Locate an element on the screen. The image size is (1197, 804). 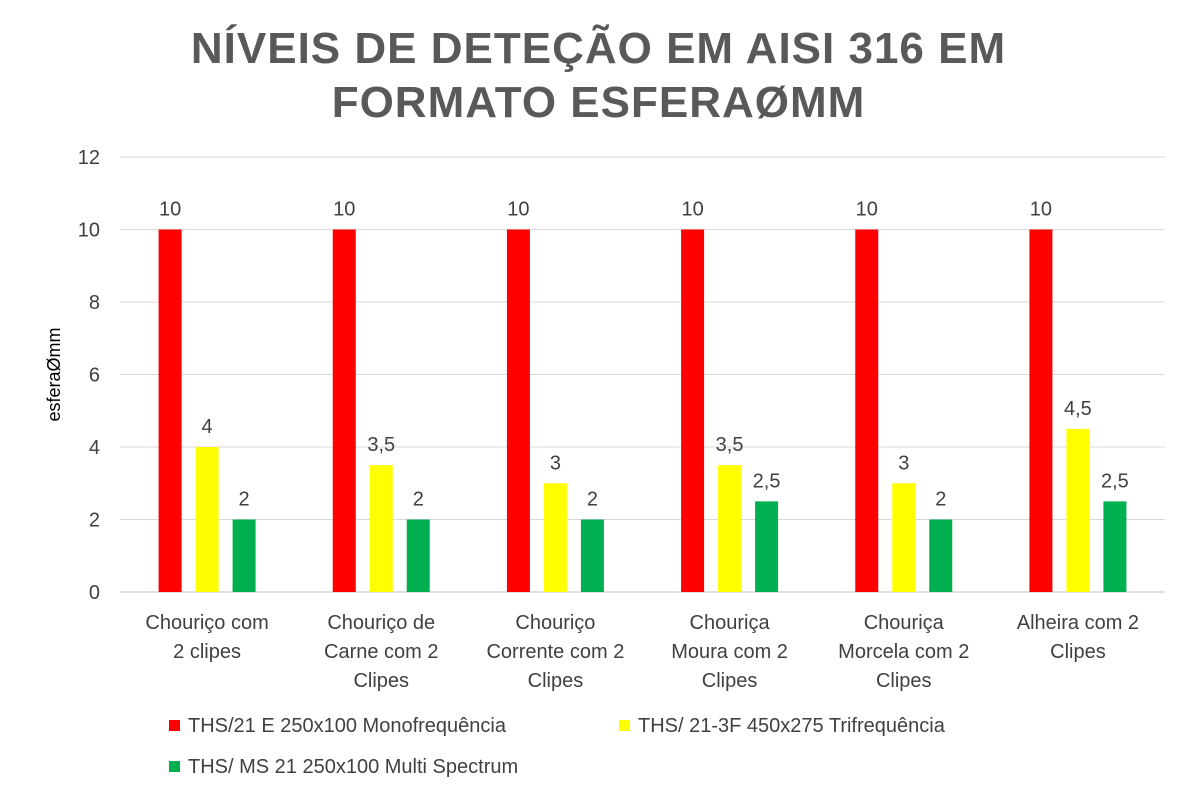
chart-title-line-1: NÍVEIS DE DETEÇÃO EM AISI 316 EM is located at coordinates (598, 48).